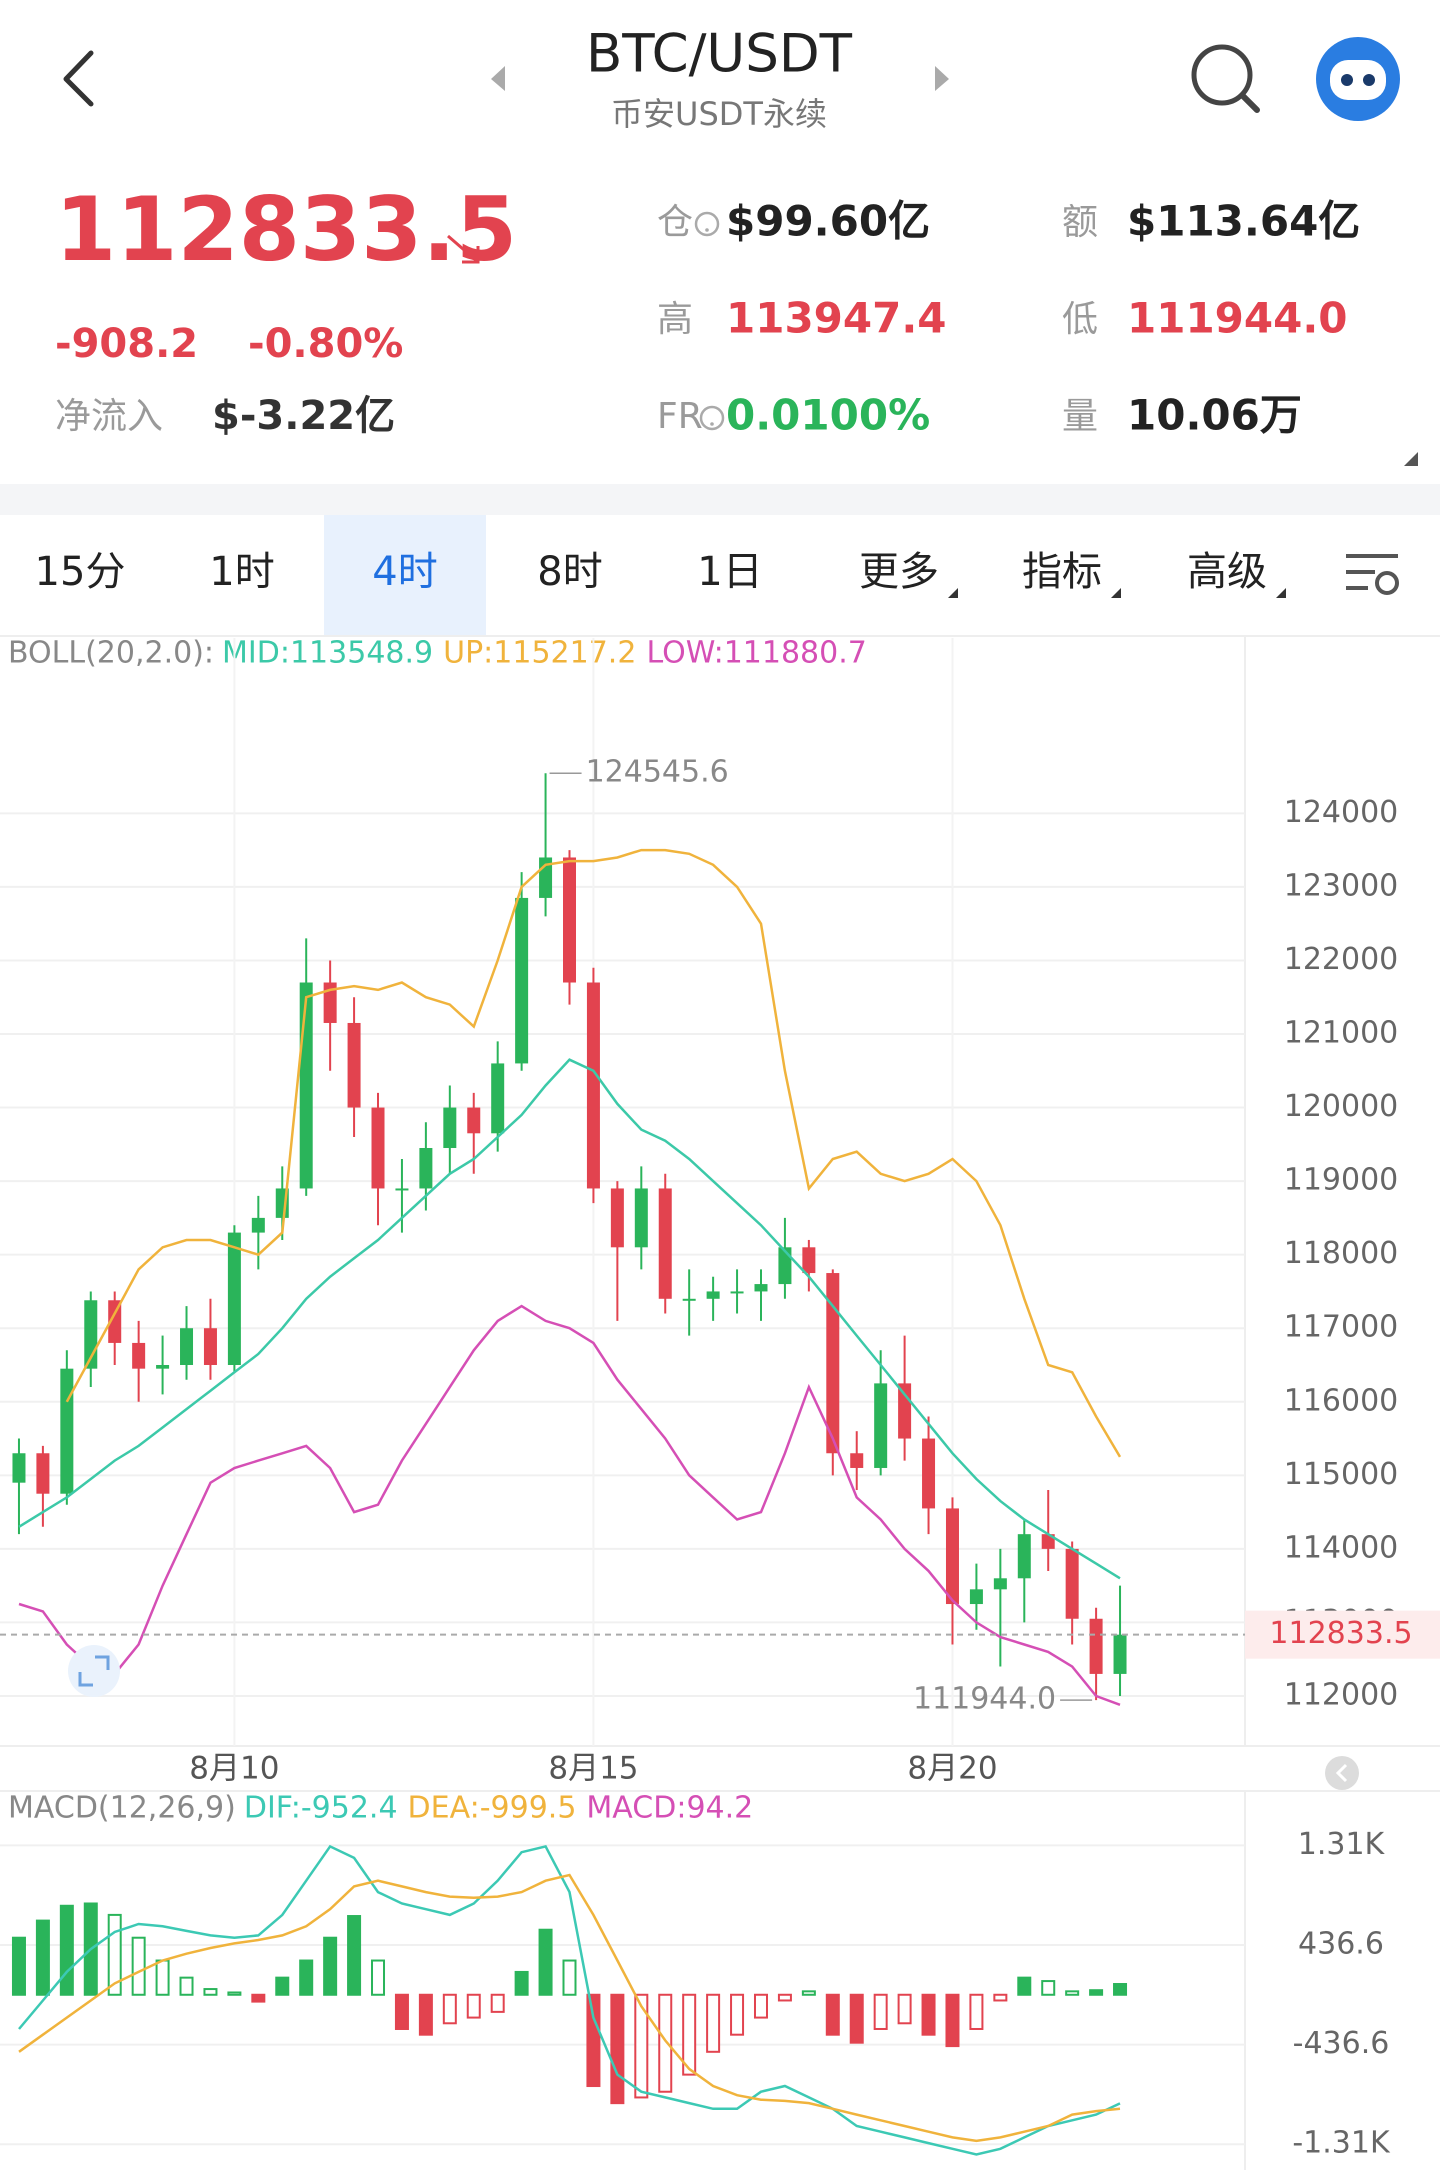  I want to click on legend-title: BOLL(20,2.0):, so click(111, 653).